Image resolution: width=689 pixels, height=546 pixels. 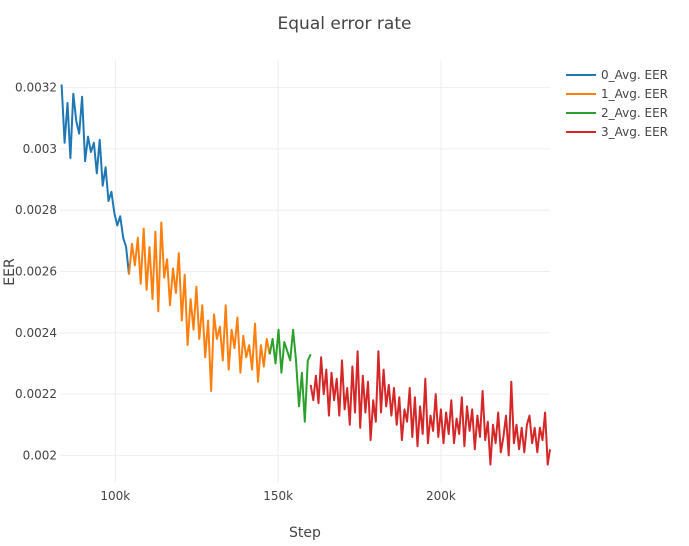 What do you see at coordinates (36, 394) in the screenshot?
I see `y-tick-label: 0.0022` at bounding box center [36, 394].